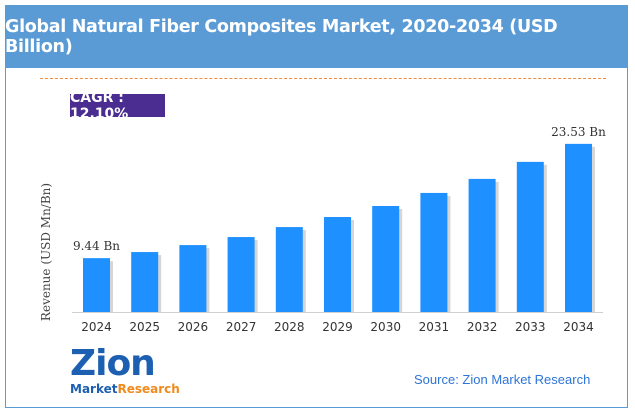 This screenshot has width=635, height=414. What do you see at coordinates (578, 327) in the screenshot?
I see `x-tick-label: 2034` at bounding box center [578, 327].